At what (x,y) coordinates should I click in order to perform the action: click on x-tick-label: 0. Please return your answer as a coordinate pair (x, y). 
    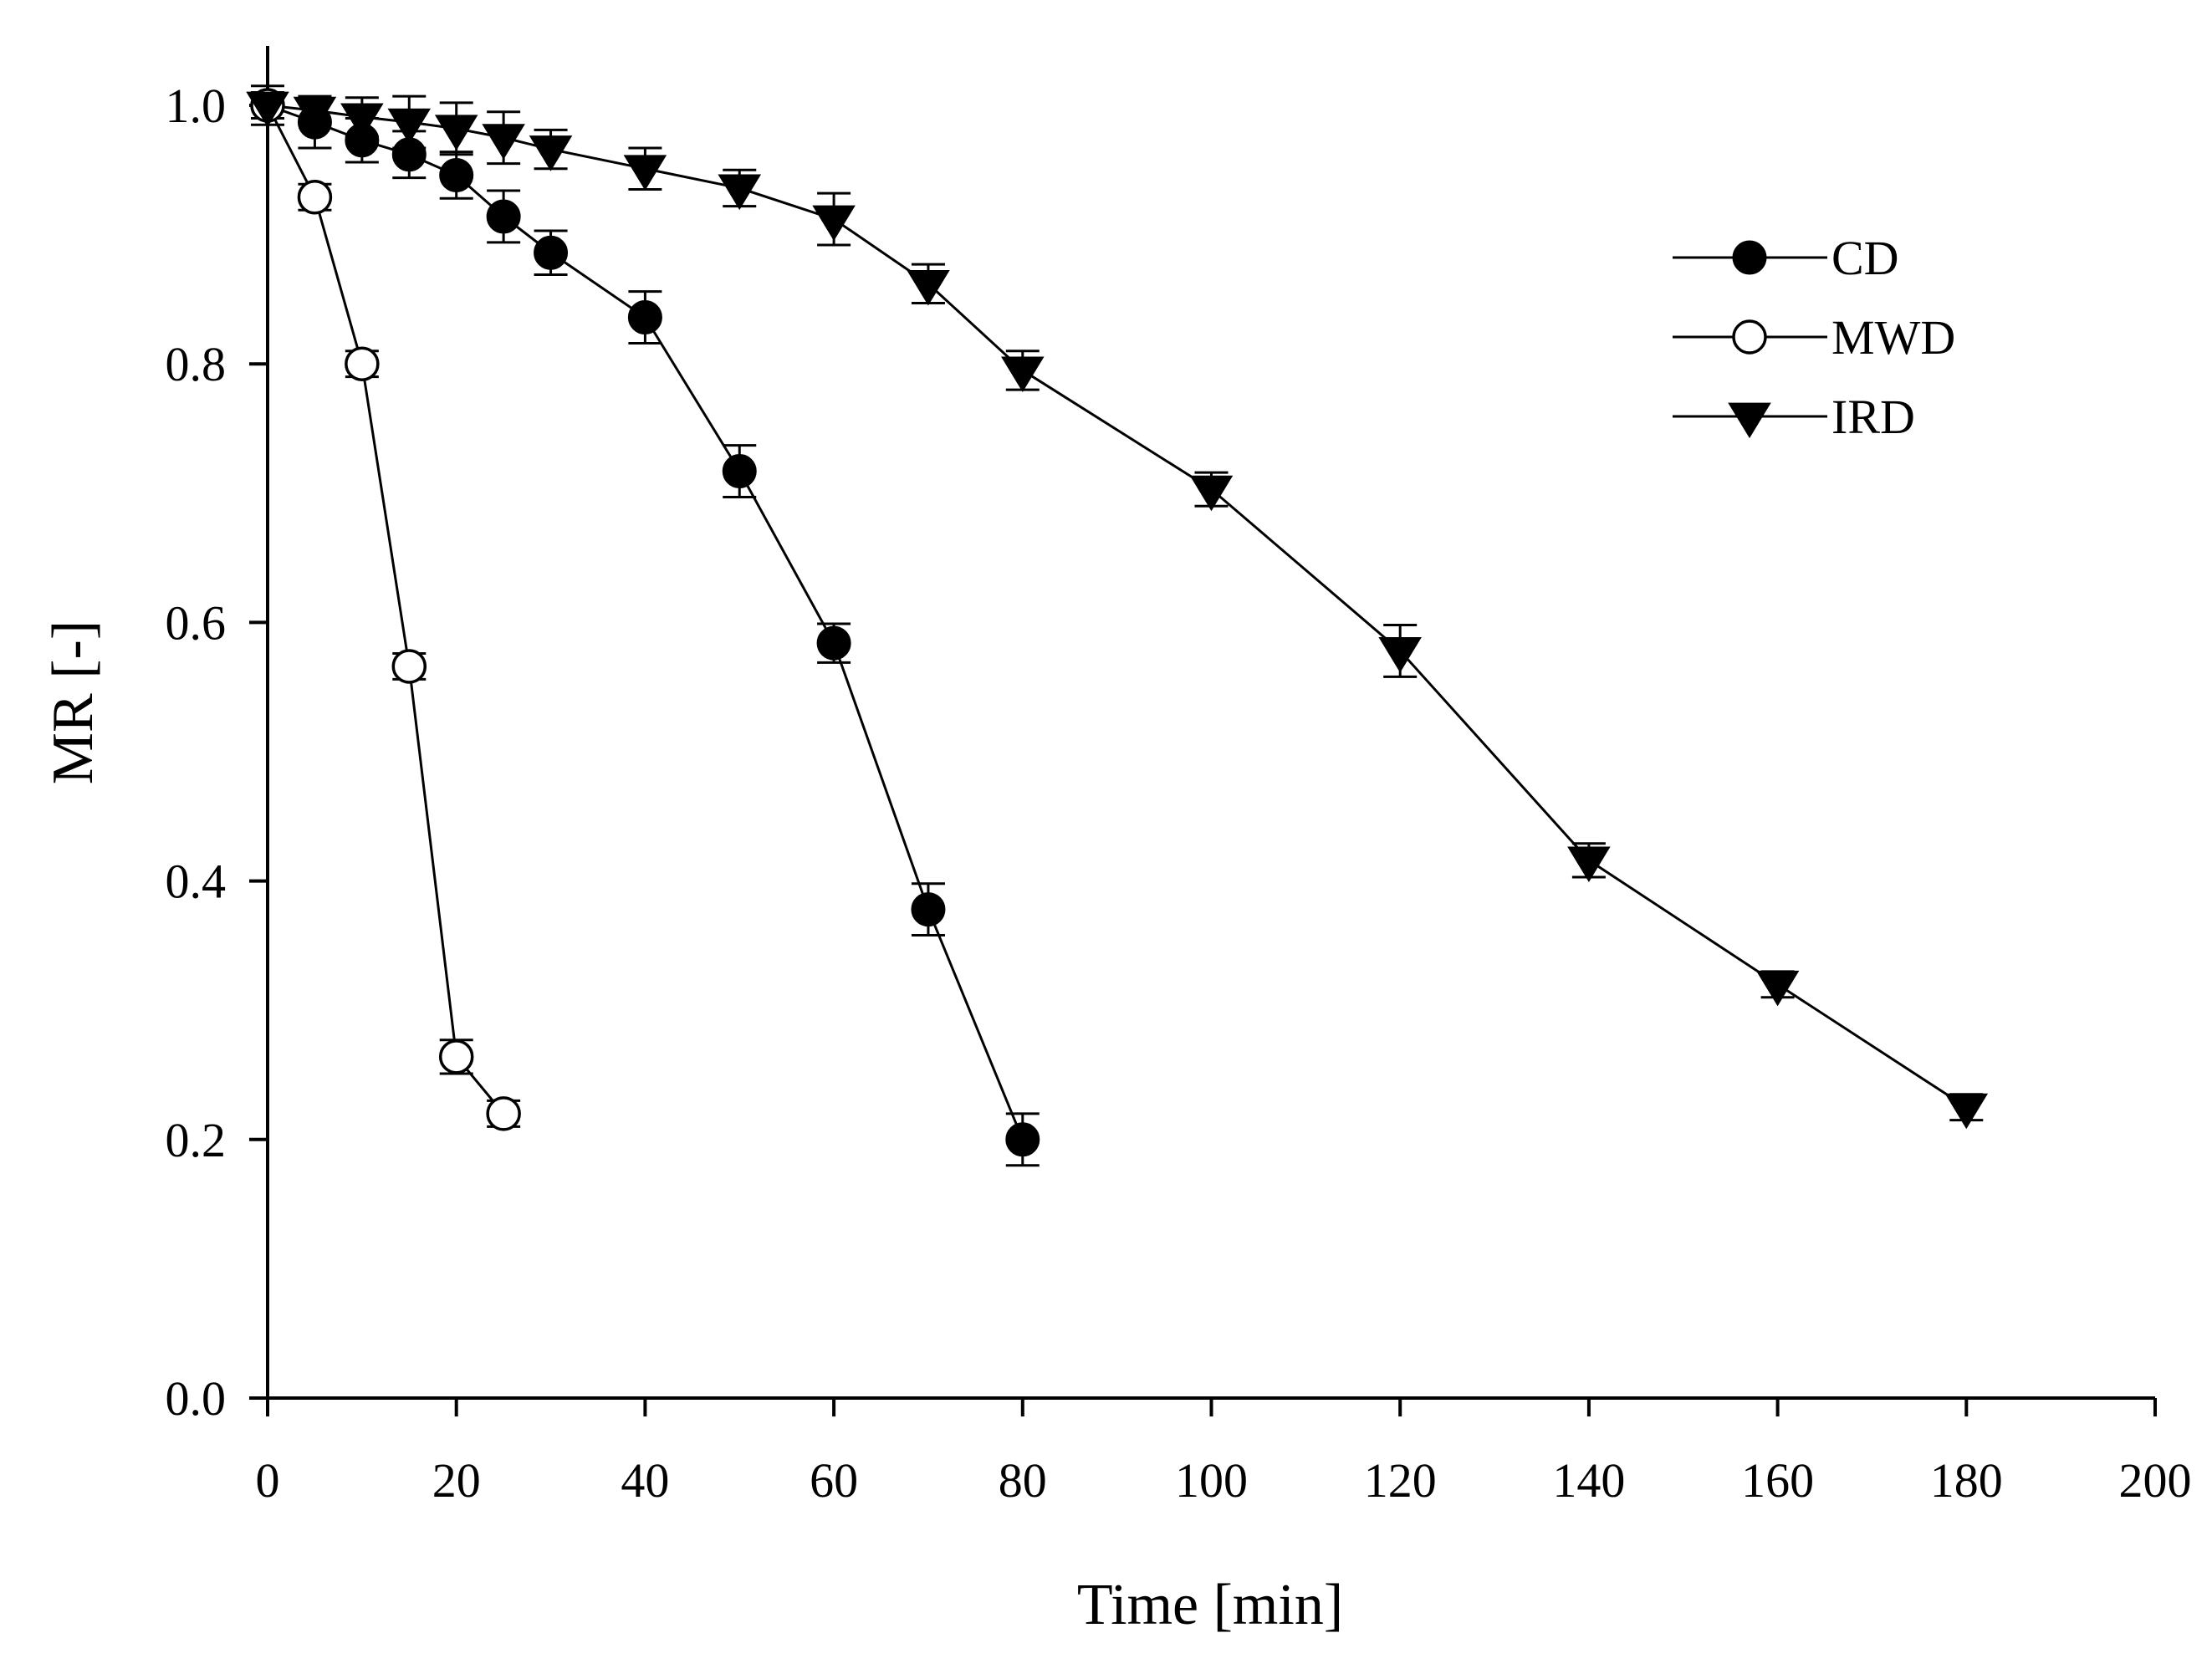
    Looking at the image, I should click on (268, 1481).